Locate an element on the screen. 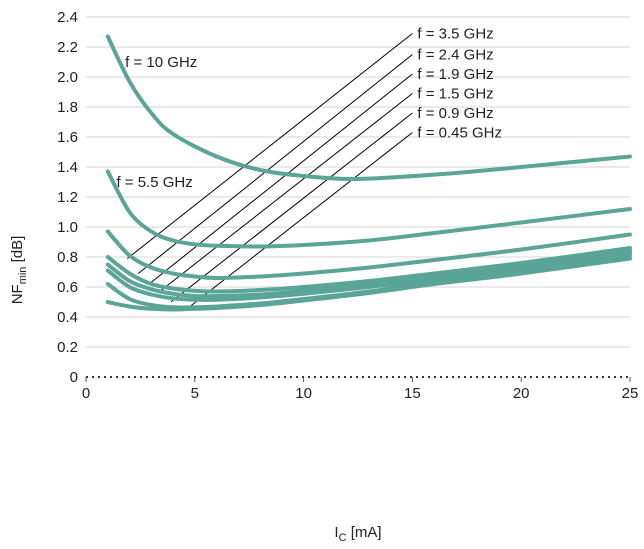 The image size is (644, 549). x-tick-label: 15 is located at coordinates (412, 393).